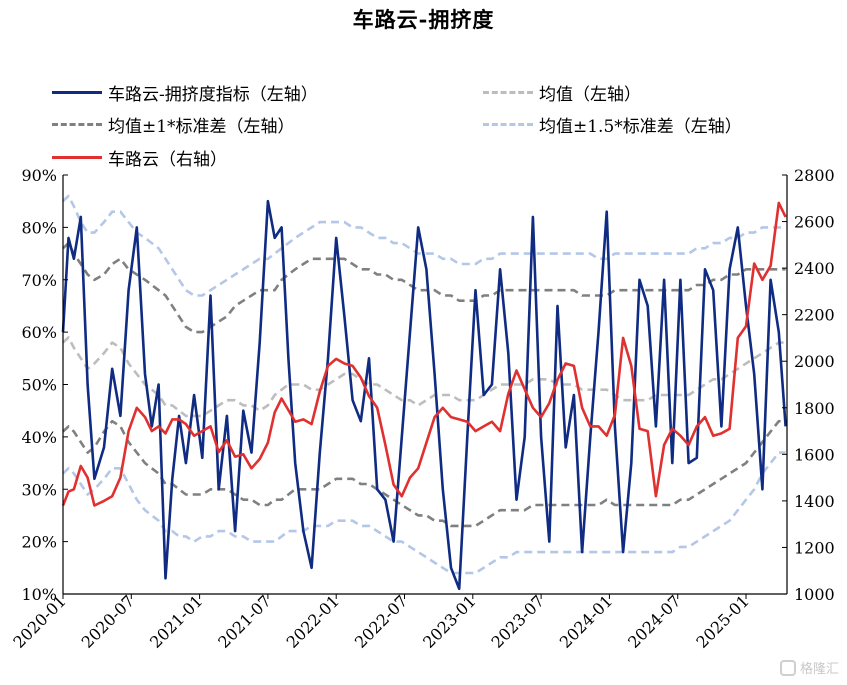 The height and width of the screenshot is (685, 847). I want to click on right-tick-label: 2800, so click(814, 175).